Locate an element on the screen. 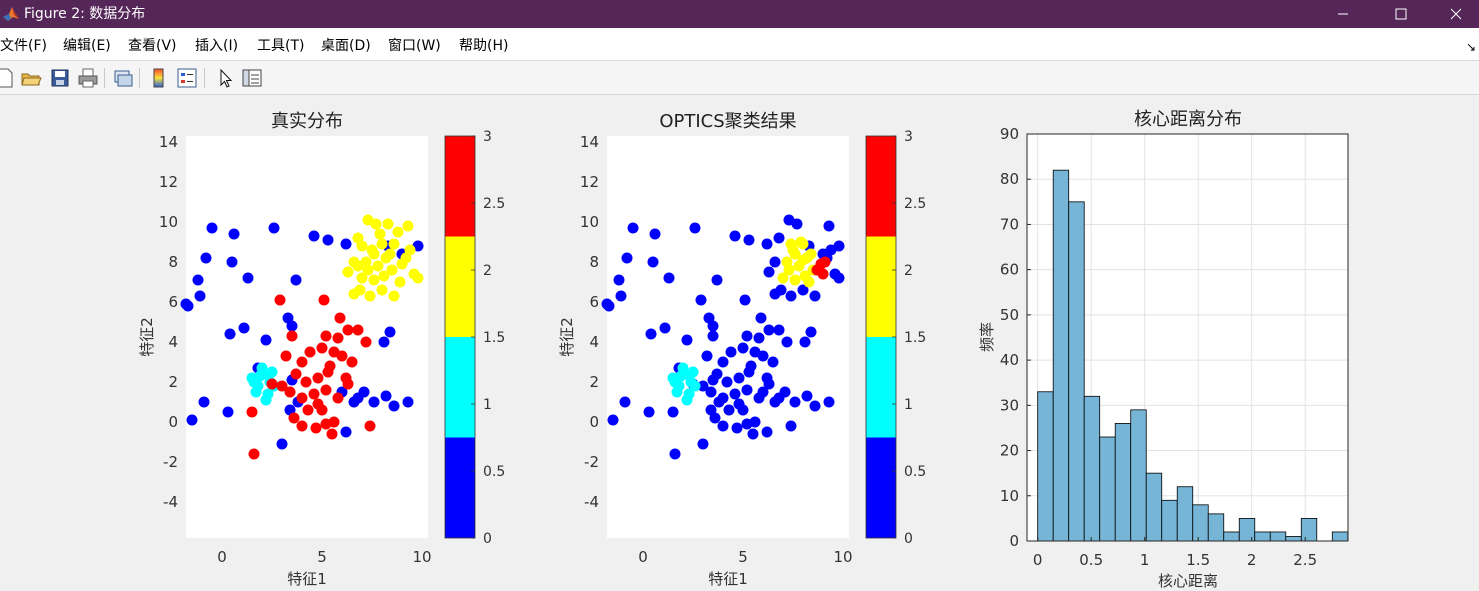 The width and height of the screenshot is (1479, 591). open-file-icon is located at coordinates (31, 78).